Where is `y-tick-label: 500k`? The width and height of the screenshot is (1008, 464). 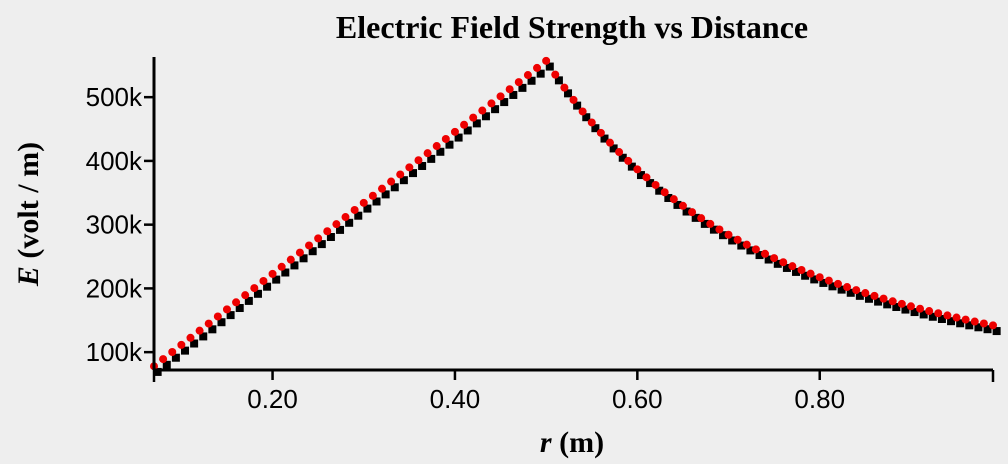 y-tick-label: 500k is located at coordinates (114, 97).